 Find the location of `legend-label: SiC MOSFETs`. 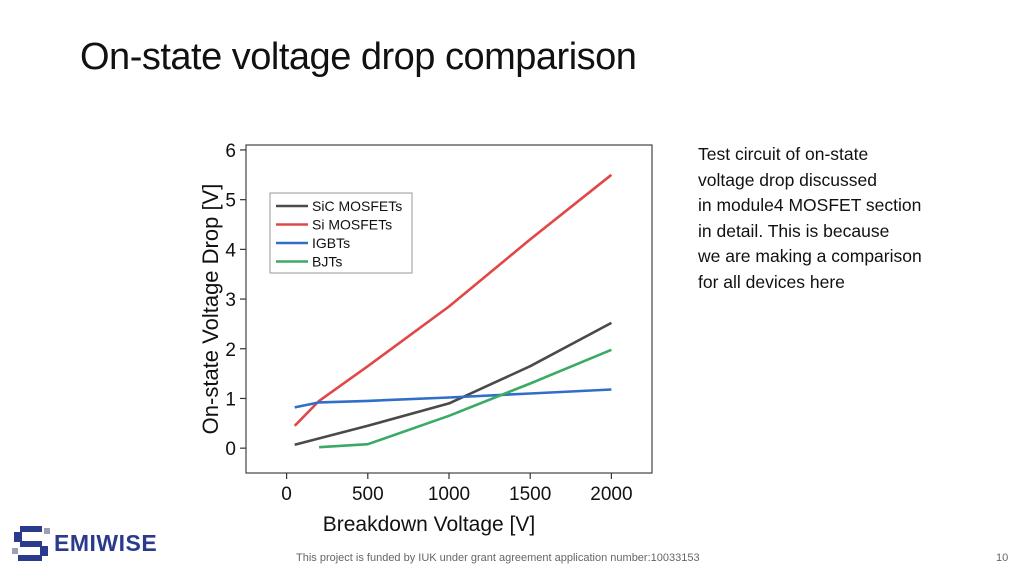

legend-label: SiC MOSFETs is located at coordinates (357, 206).